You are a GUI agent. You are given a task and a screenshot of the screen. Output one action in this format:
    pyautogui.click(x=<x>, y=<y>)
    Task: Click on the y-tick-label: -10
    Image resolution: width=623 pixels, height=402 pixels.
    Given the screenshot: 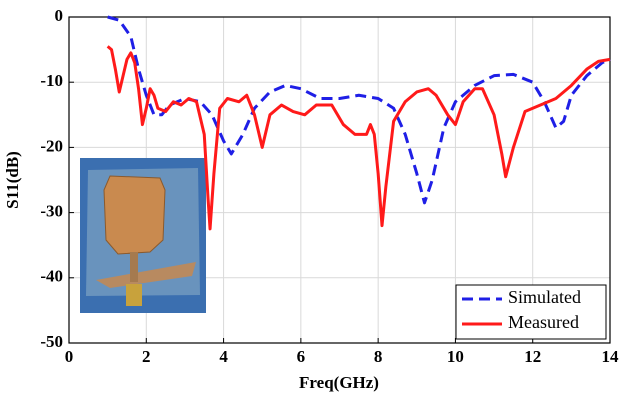 What is the action you would take?
    pyautogui.click(x=51, y=80)
    